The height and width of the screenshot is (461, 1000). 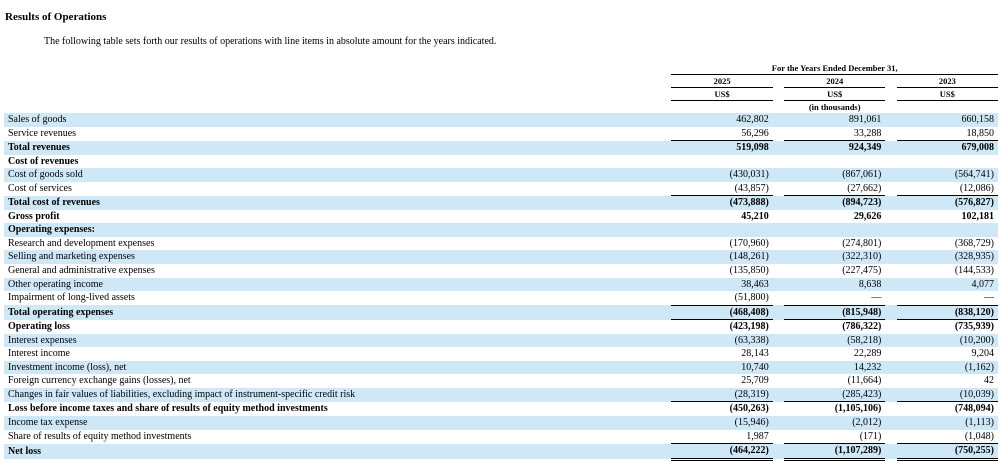 What do you see at coordinates (755, 133) in the screenshot?
I see `value-2025: 56,296` at bounding box center [755, 133].